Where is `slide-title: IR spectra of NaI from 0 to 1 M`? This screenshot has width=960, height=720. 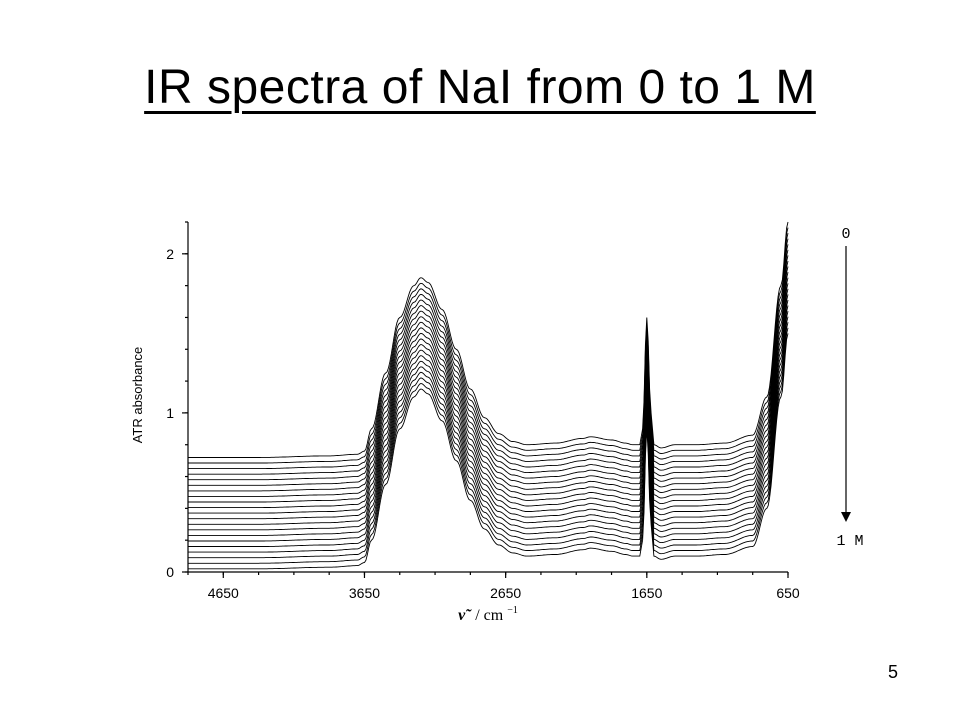 slide-title: IR spectra of NaI from 0 to 1 M is located at coordinates (480, 87).